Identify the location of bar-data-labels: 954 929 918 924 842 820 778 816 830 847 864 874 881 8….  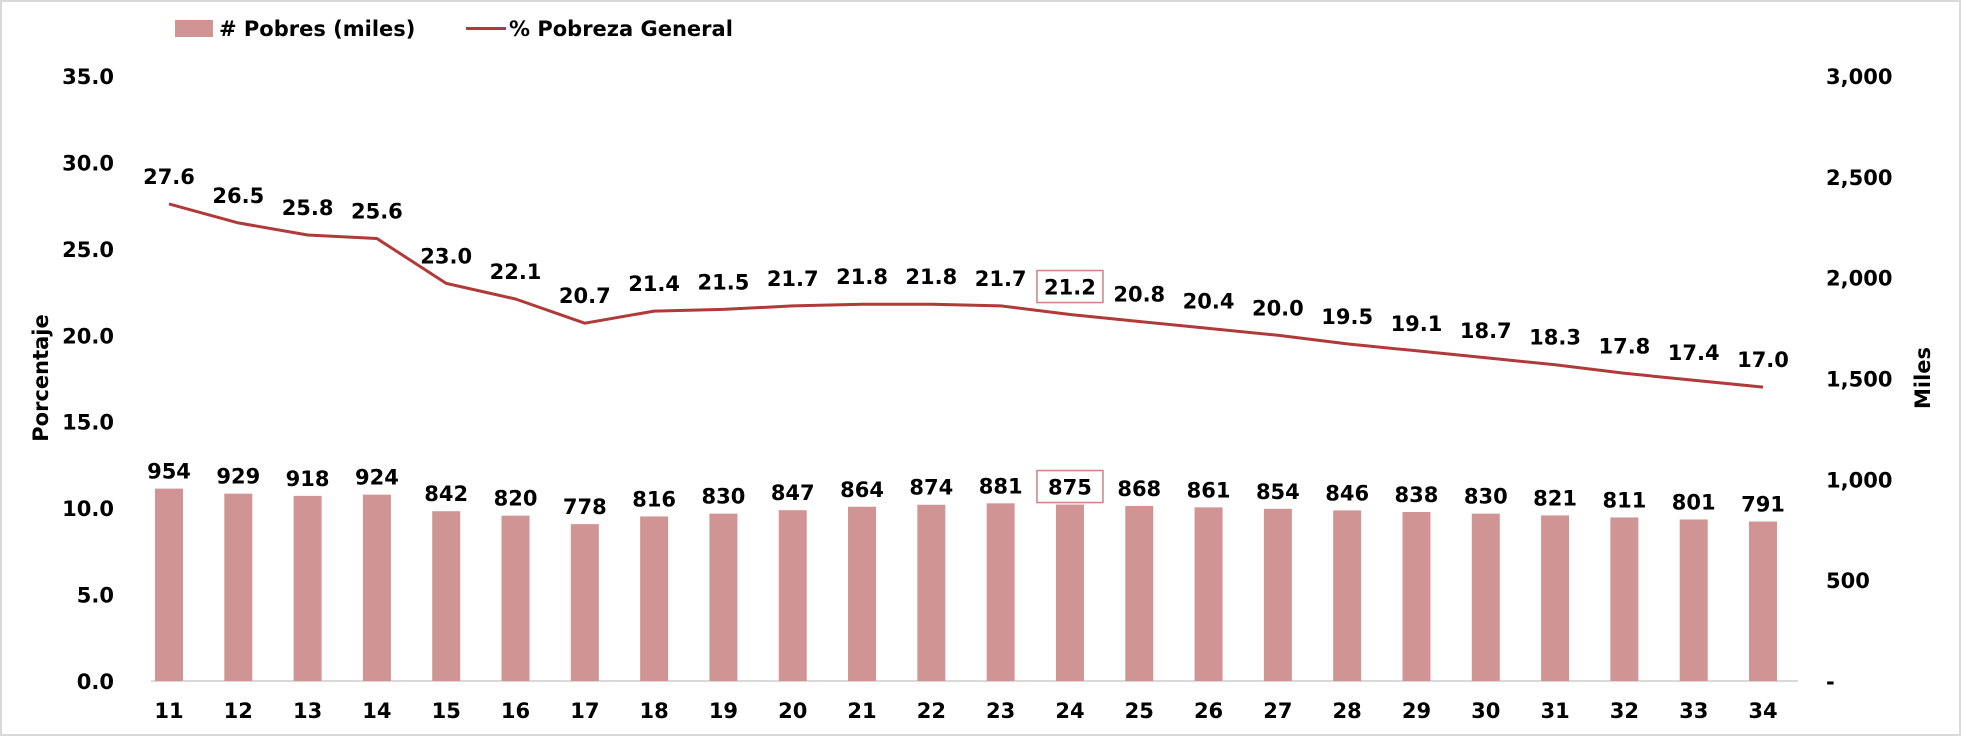
(966, 489).